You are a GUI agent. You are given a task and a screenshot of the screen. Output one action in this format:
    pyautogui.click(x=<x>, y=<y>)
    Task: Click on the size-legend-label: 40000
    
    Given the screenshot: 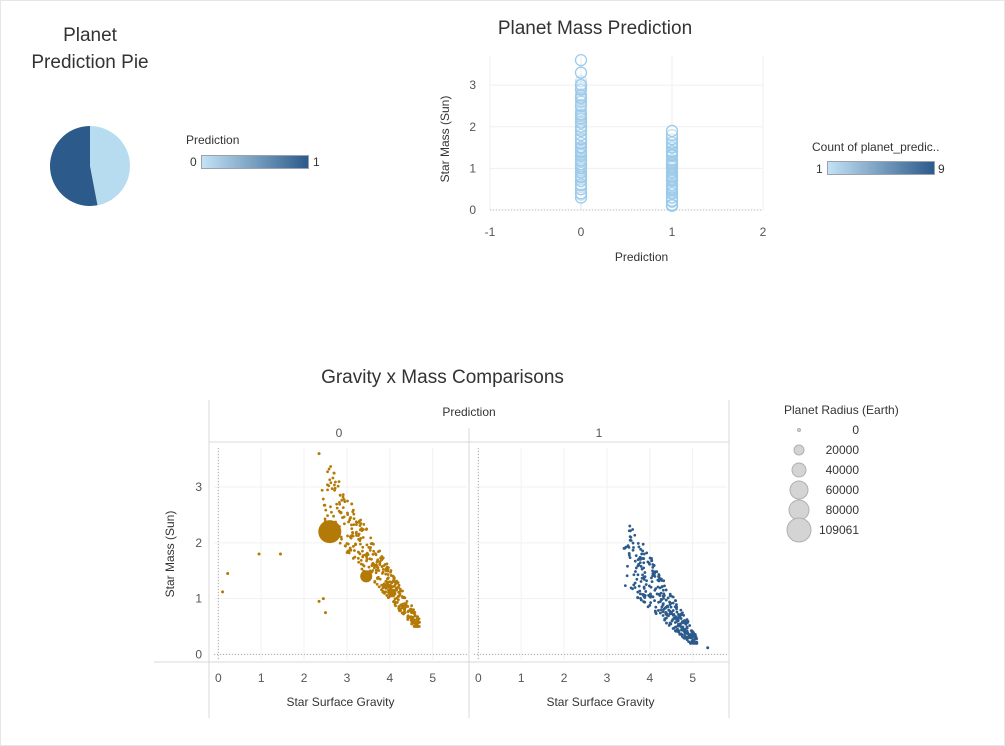 What is the action you would take?
    pyautogui.click(x=843, y=470)
    